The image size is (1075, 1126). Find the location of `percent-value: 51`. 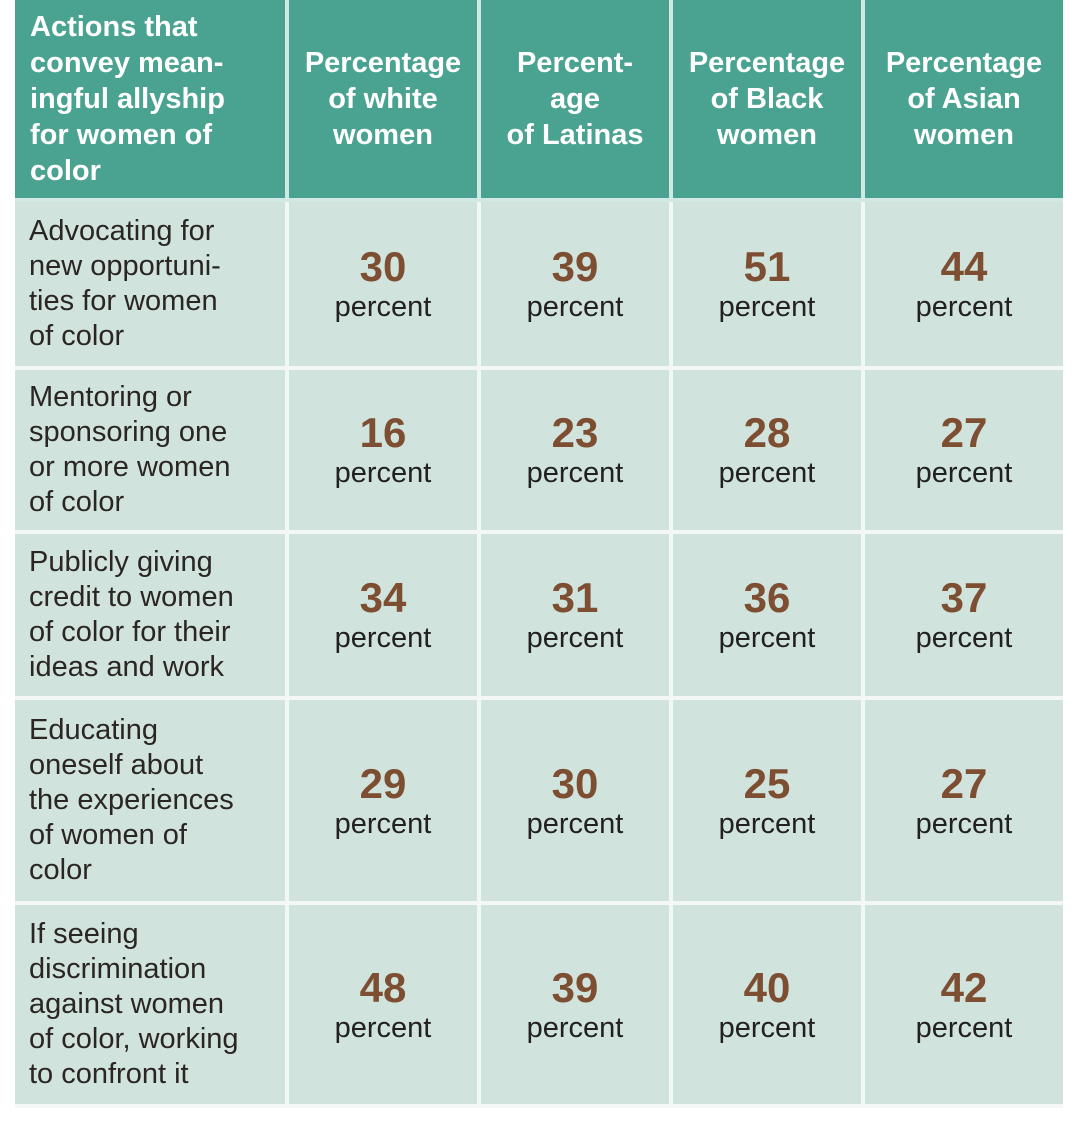

percent-value: 51 is located at coordinates (767, 266).